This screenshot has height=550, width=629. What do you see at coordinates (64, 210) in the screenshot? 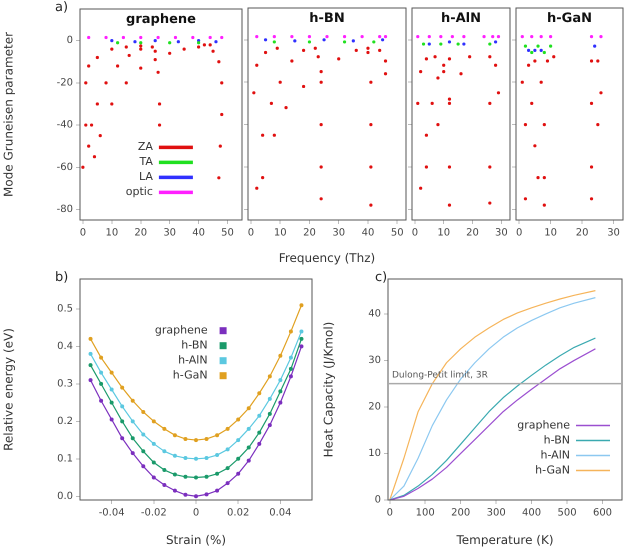
I see `y-tick-label: -80` at bounding box center [64, 210].